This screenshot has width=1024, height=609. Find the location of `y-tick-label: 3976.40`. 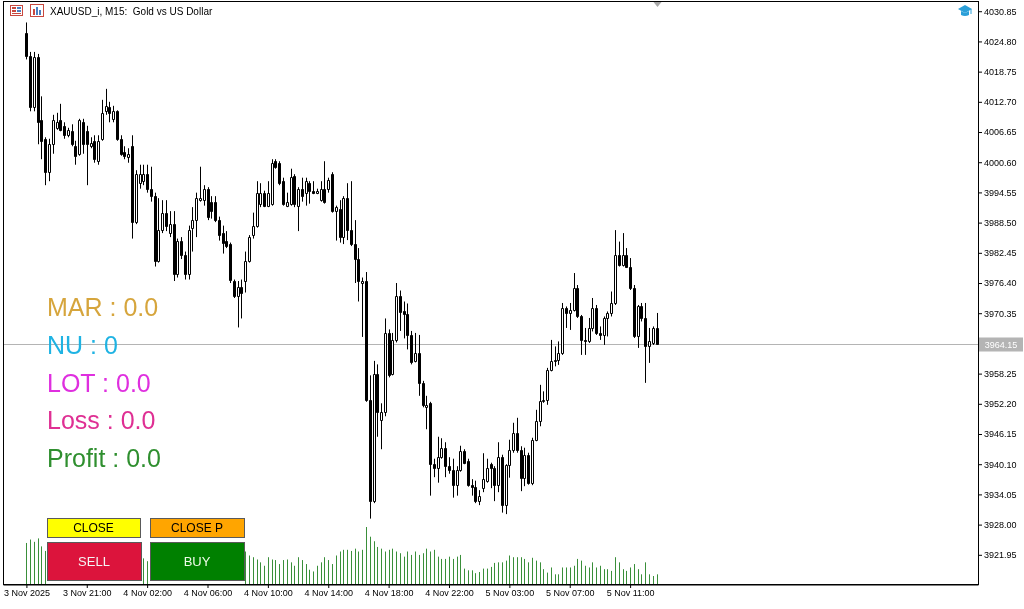

y-tick-label: 3976.40 is located at coordinates (1000, 283).